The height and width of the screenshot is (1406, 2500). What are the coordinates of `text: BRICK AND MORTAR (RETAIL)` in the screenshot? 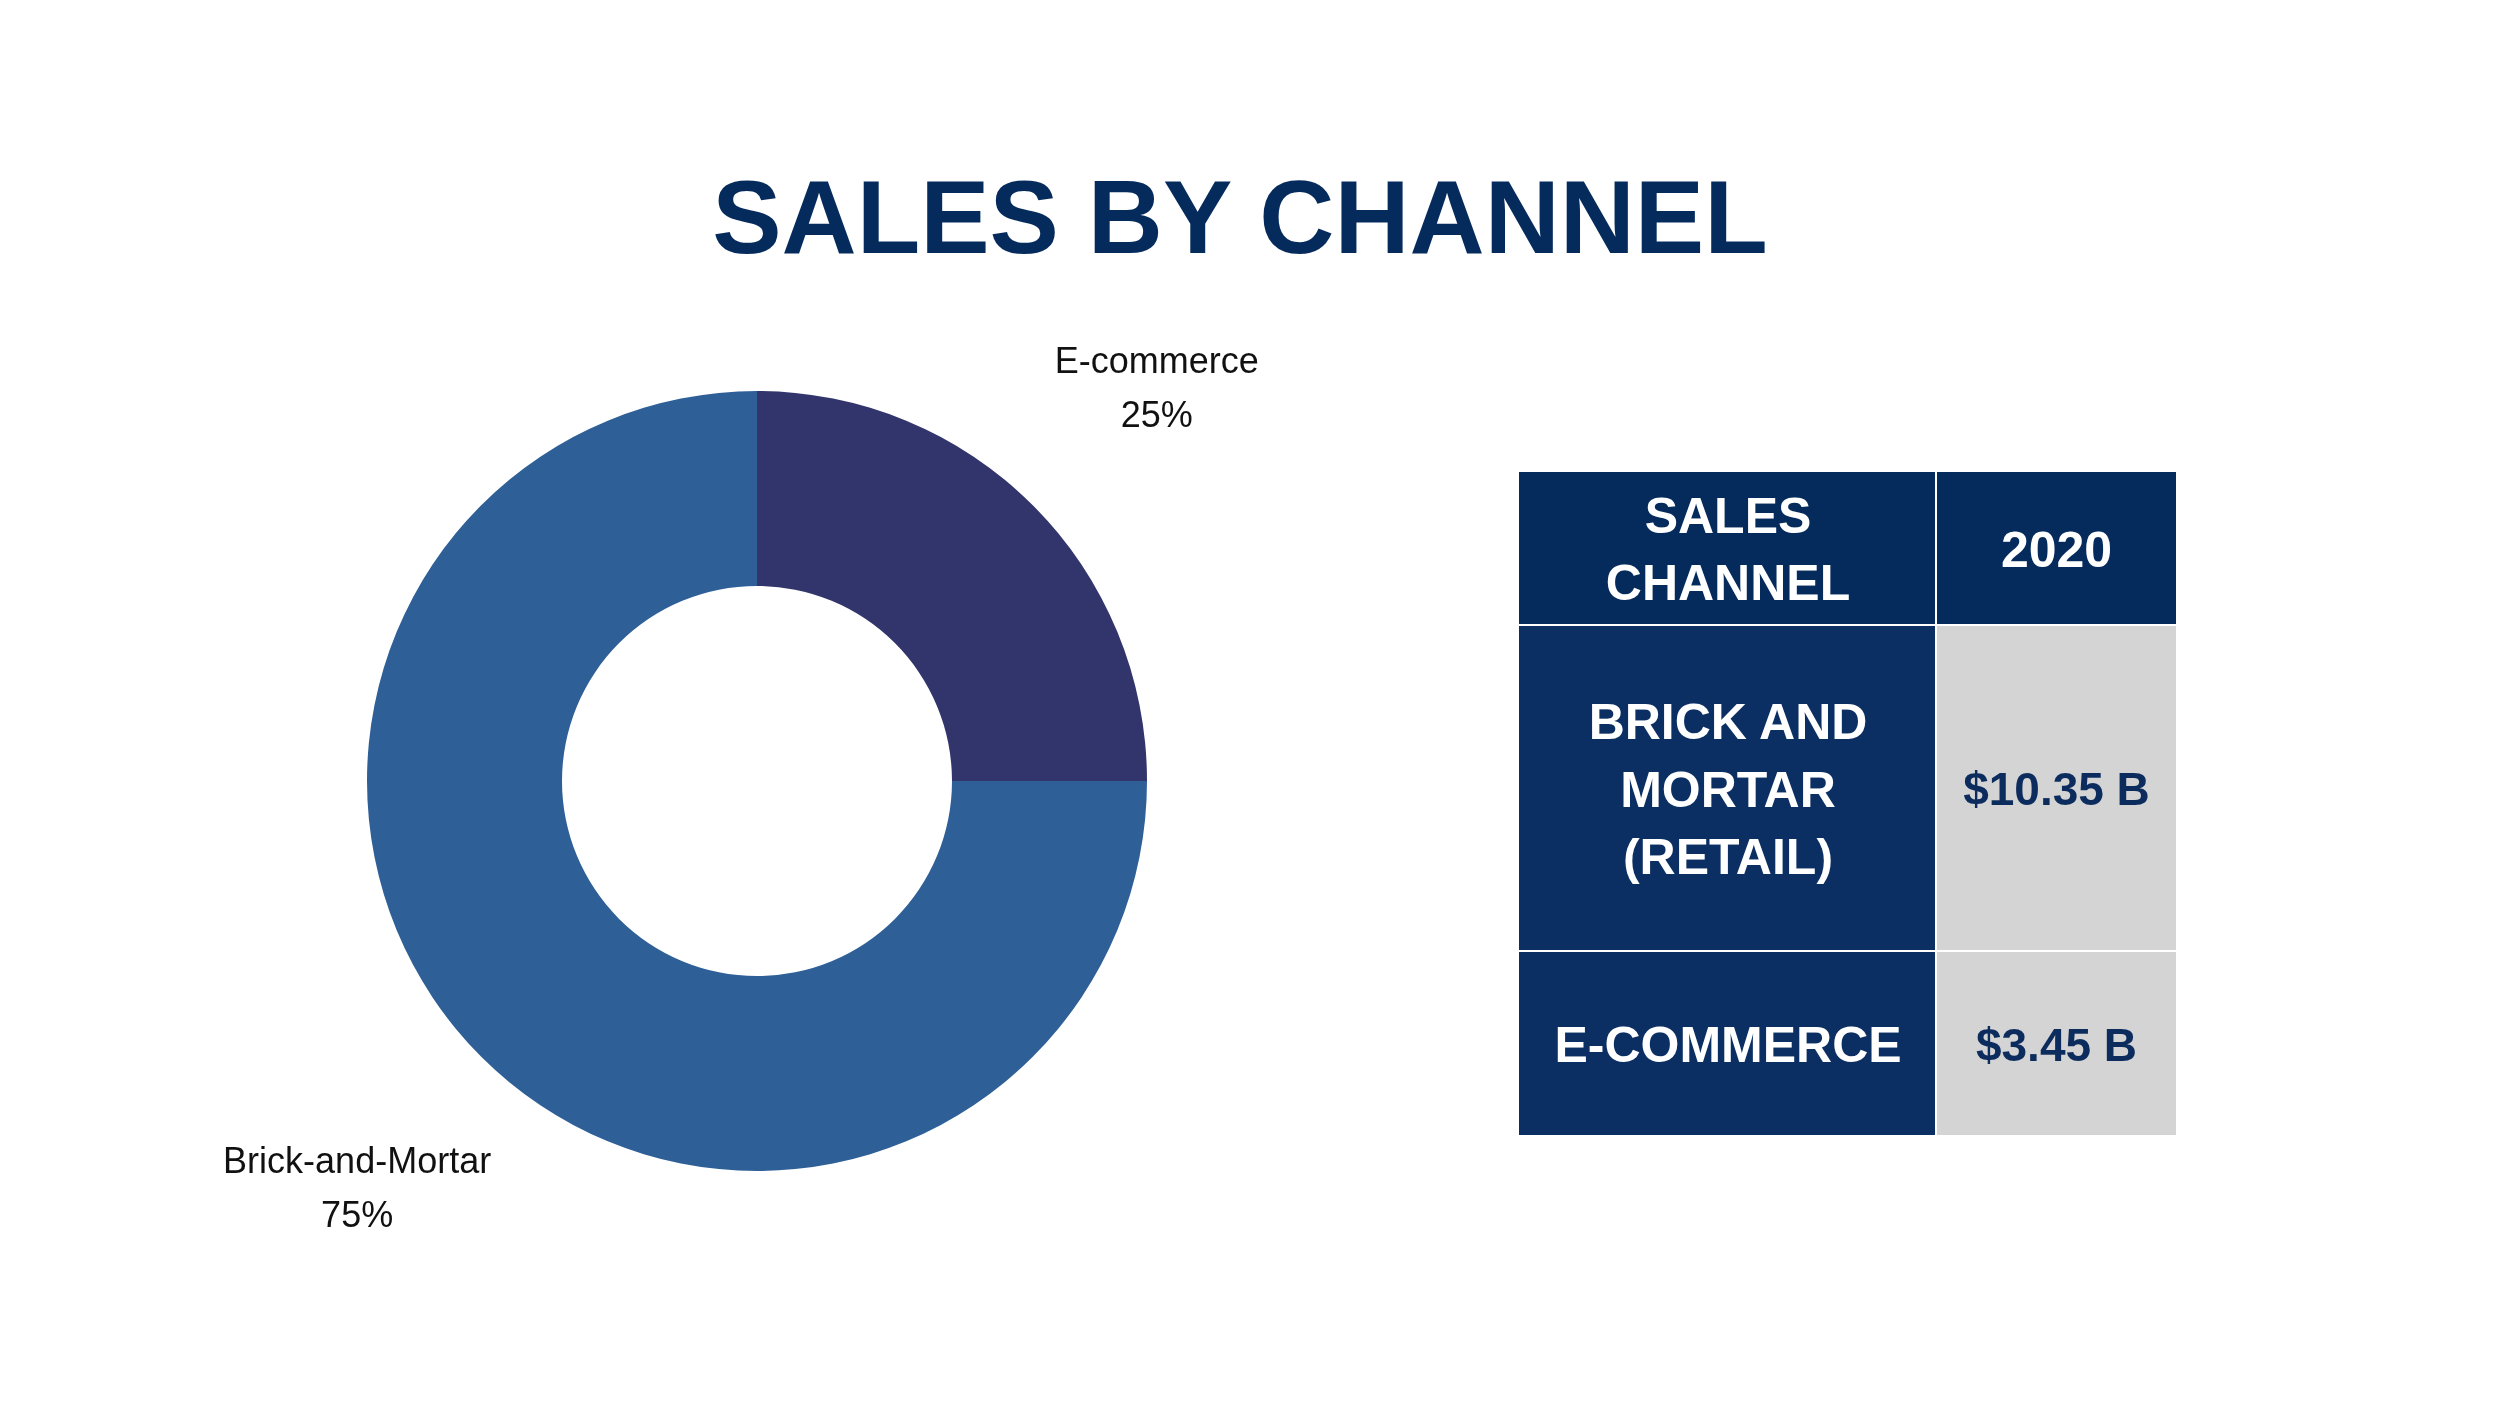 It's located at (1728, 789).